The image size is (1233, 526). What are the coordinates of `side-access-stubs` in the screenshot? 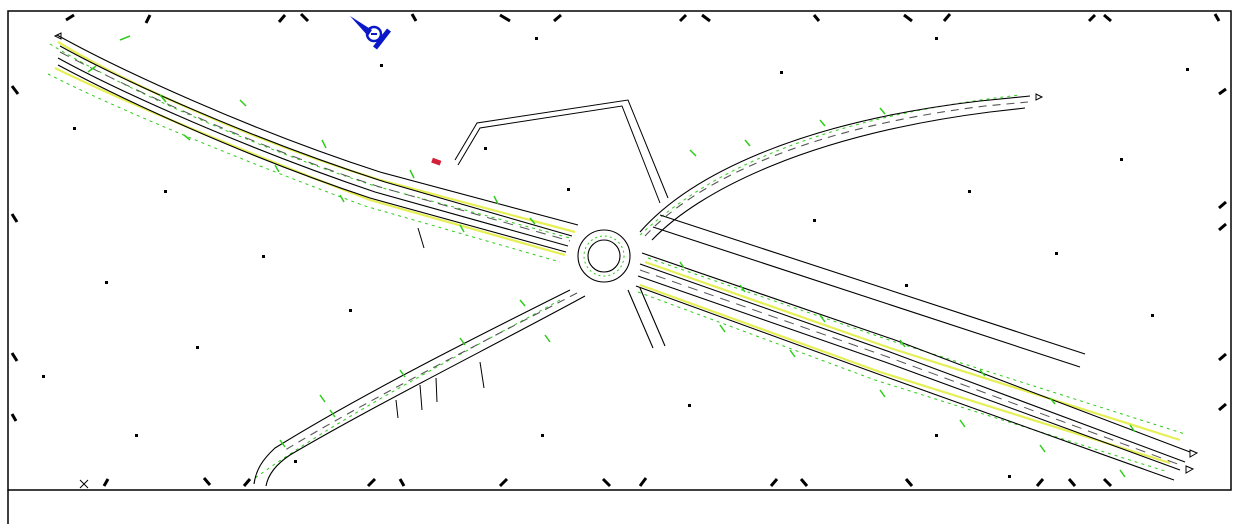 It's located at (440, 323).